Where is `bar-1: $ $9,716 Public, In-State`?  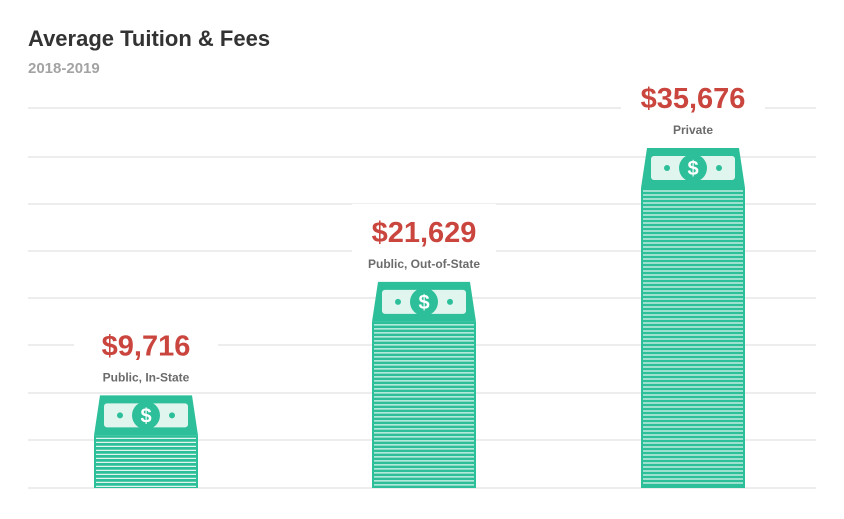 bar-1: $ $9,716 Public, In-State is located at coordinates (146, 402).